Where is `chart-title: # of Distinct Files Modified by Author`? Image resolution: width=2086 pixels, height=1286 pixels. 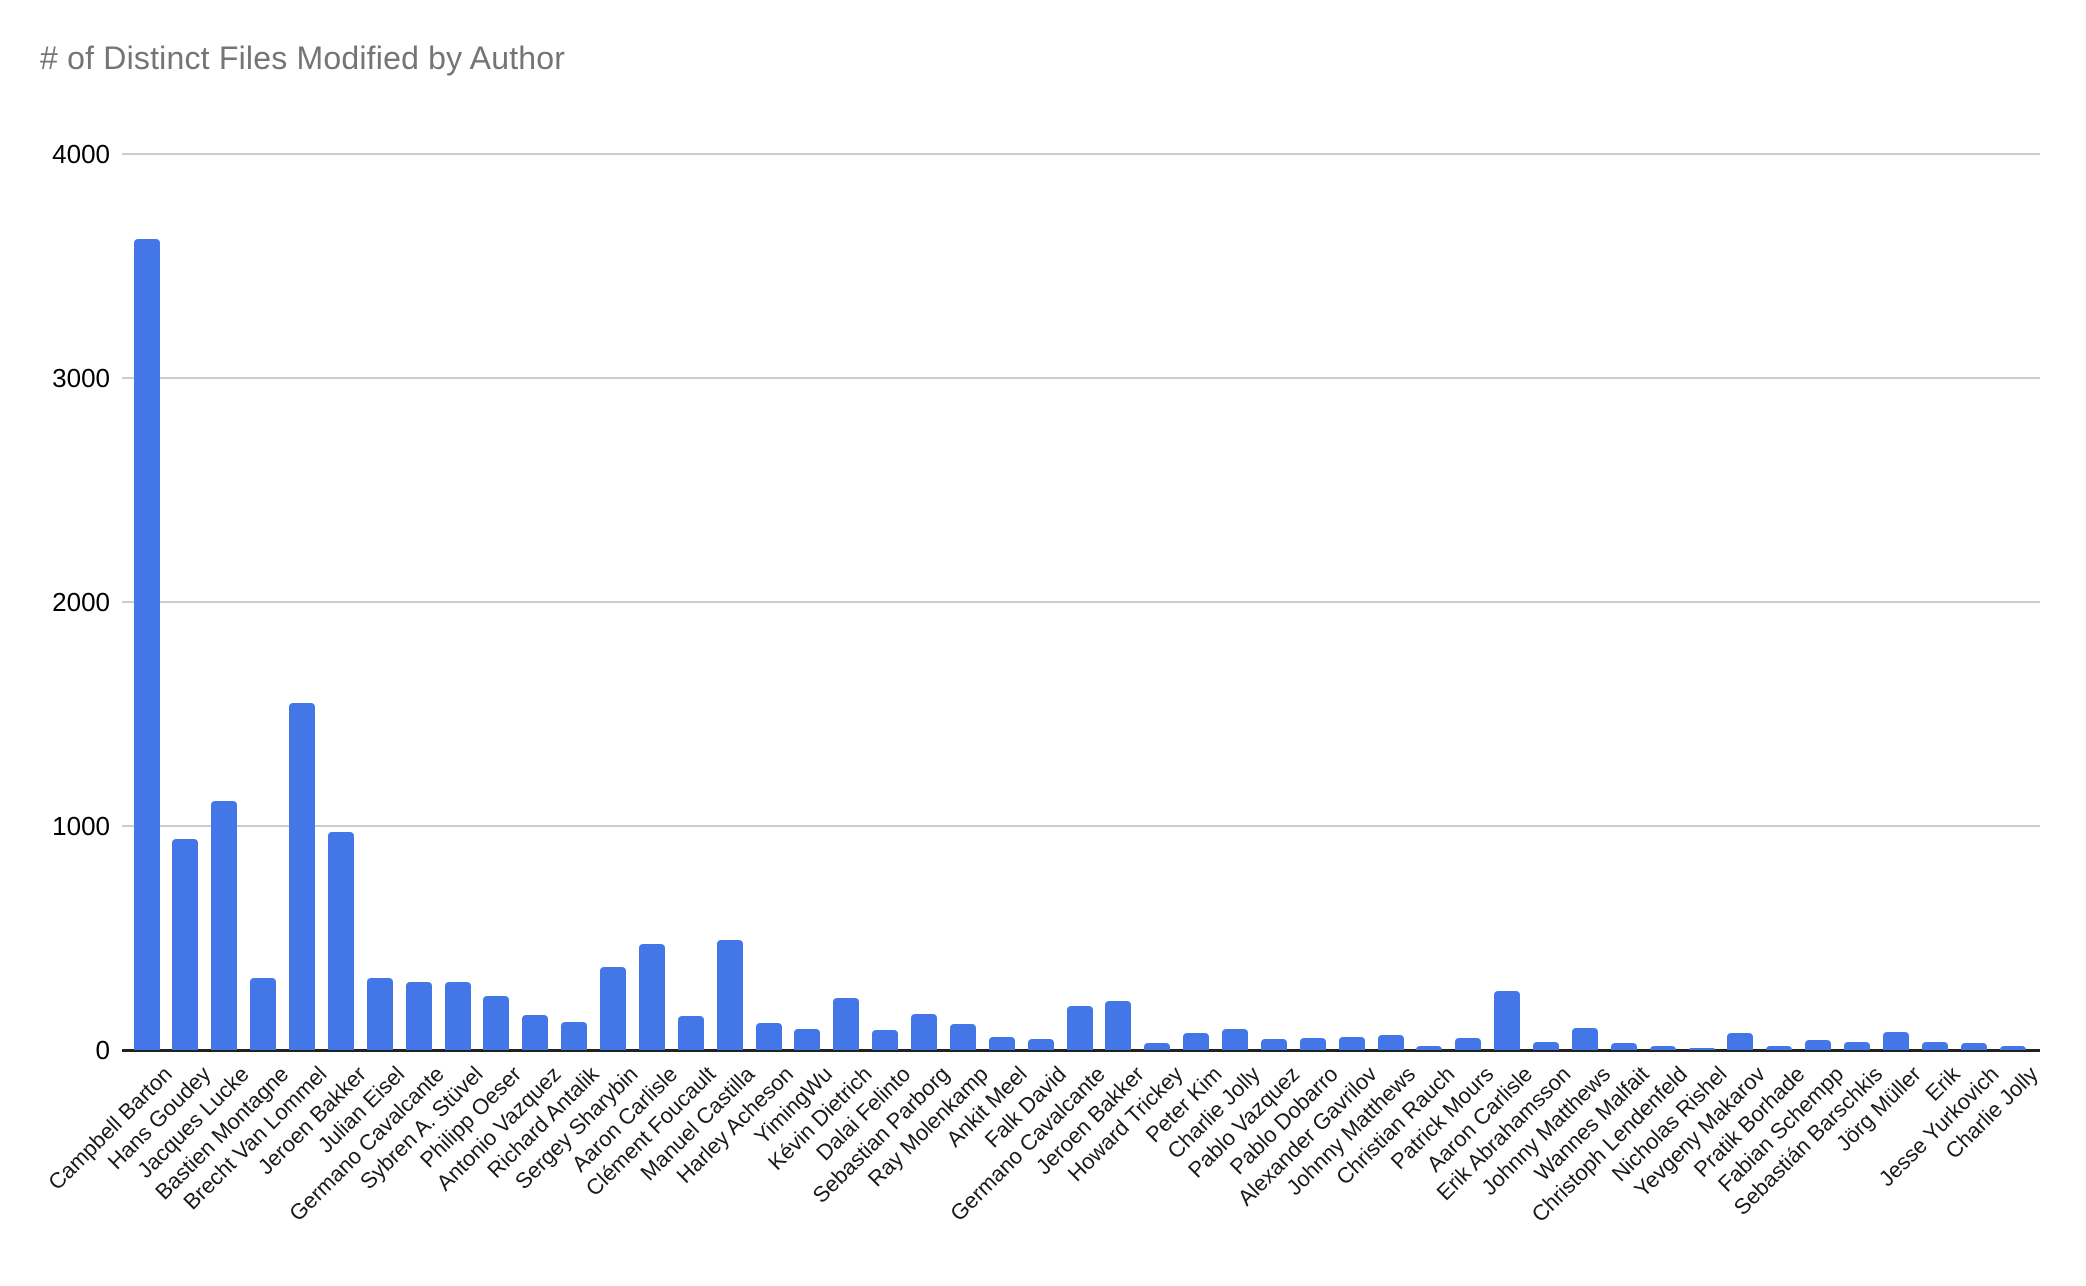
chart-title: # of Distinct Files Modified by Author is located at coordinates (303, 58).